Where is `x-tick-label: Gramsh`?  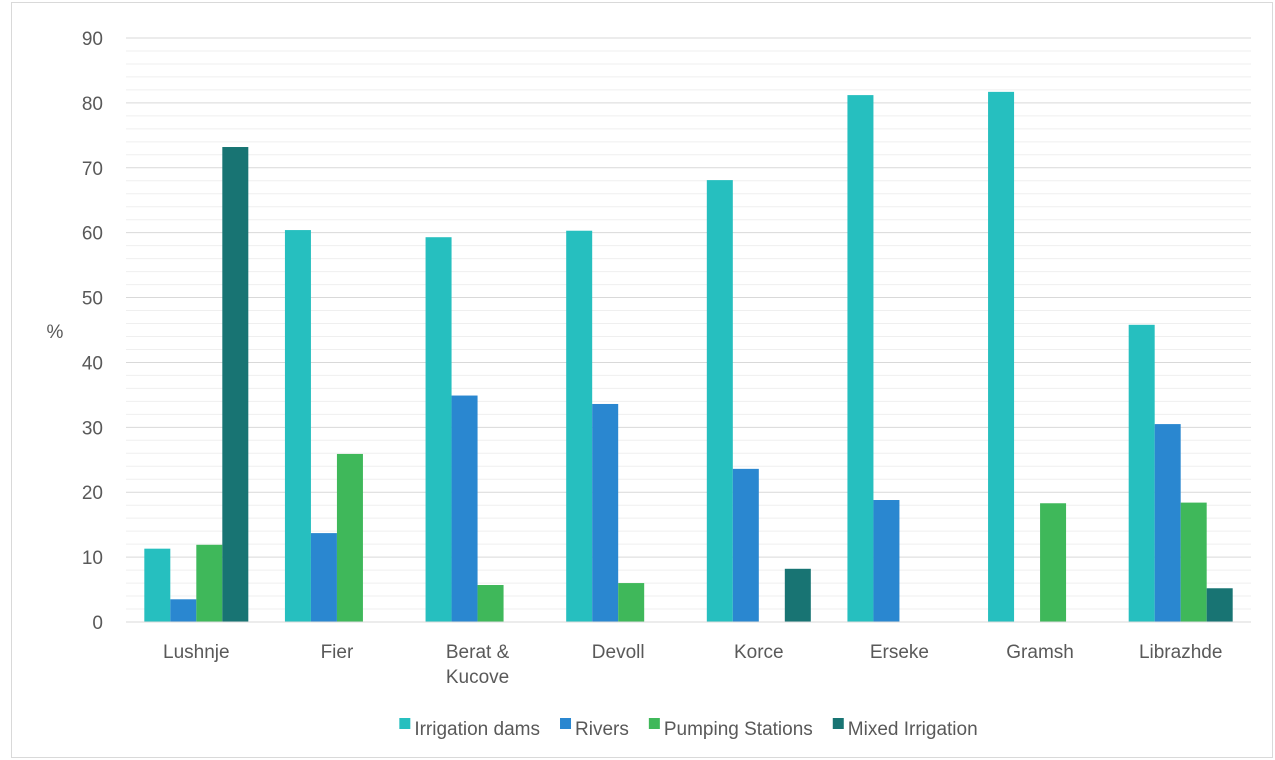 x-tick-label: Gramsh is located at coordinates (1040, 652).